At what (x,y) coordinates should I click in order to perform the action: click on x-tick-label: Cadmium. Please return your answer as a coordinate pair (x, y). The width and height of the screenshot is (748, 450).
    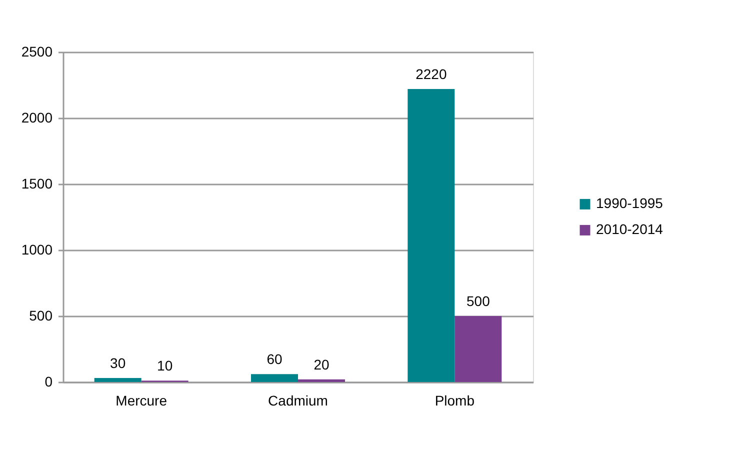
    Looking at the image, I should click on (298, 400).